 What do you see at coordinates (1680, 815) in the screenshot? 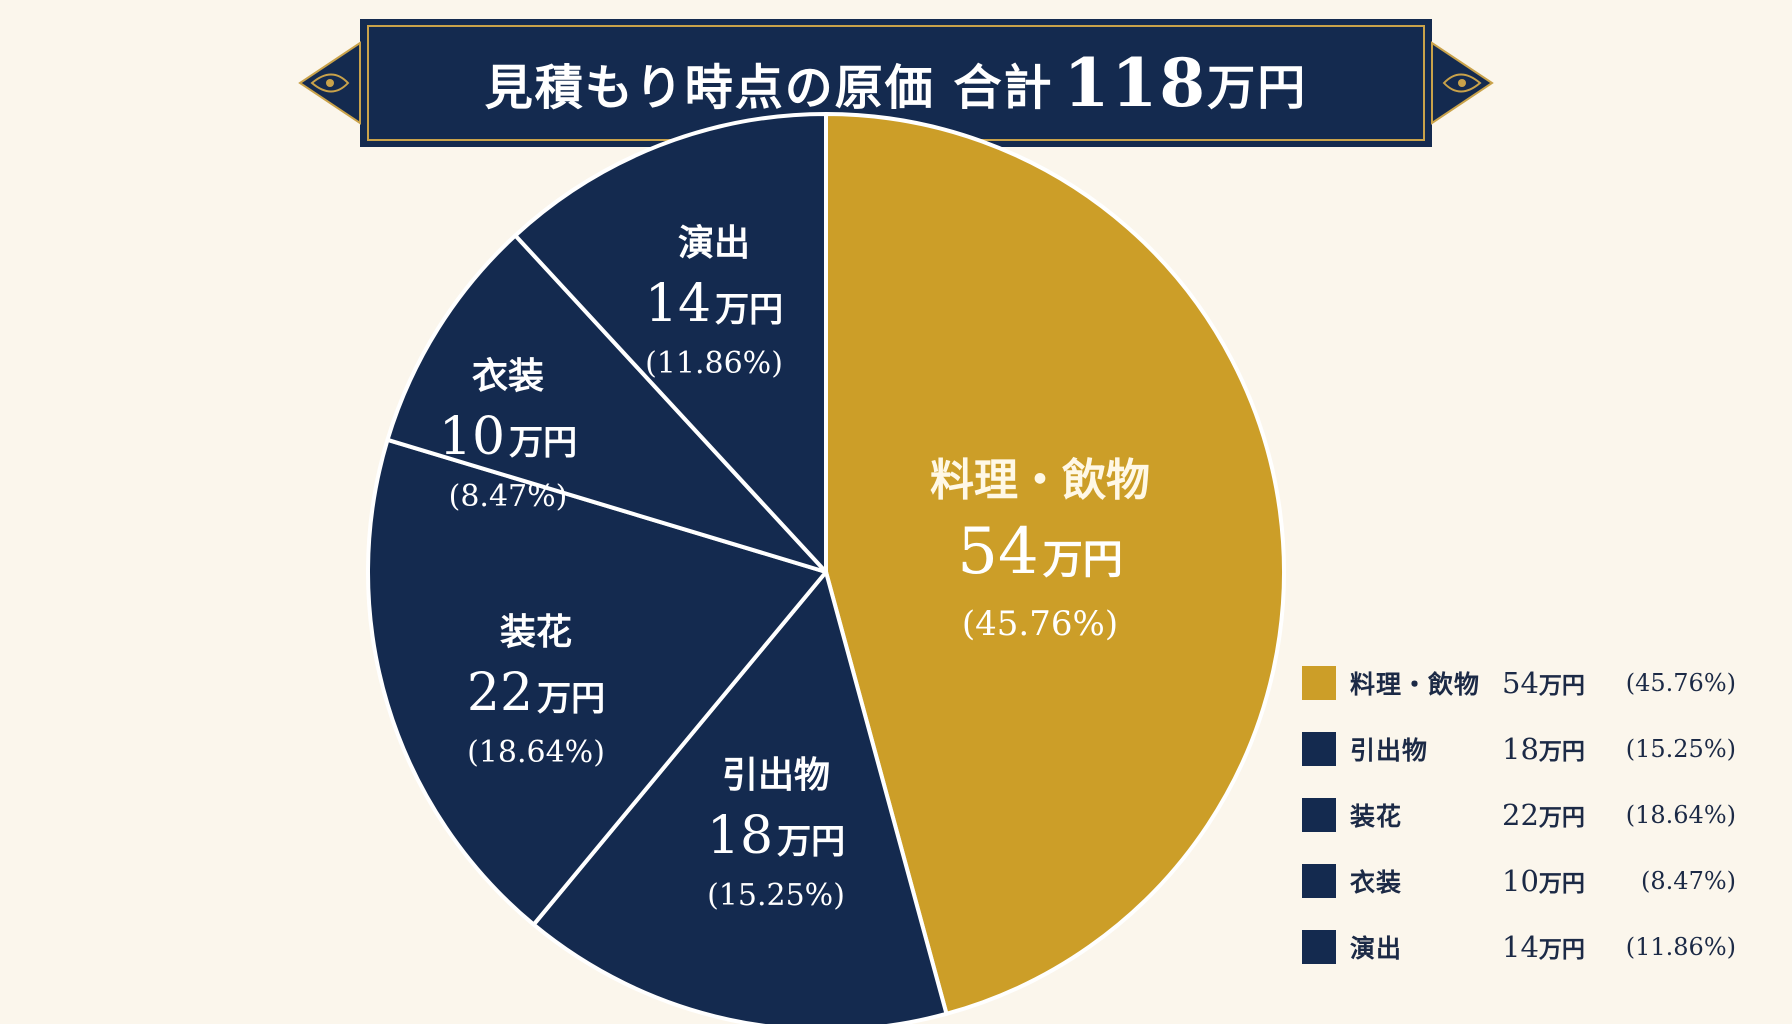
I see `legend-percent: (18.64%)` at bounding box center [1680, 815].